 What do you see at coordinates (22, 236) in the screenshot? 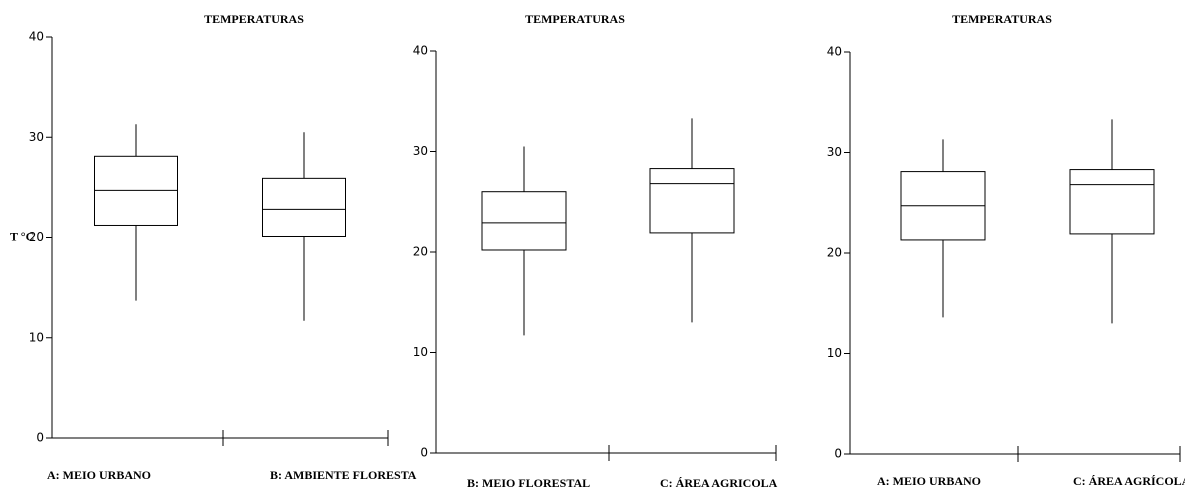
I see `y-axis-label: T °C` at bounding box center [22, 236].